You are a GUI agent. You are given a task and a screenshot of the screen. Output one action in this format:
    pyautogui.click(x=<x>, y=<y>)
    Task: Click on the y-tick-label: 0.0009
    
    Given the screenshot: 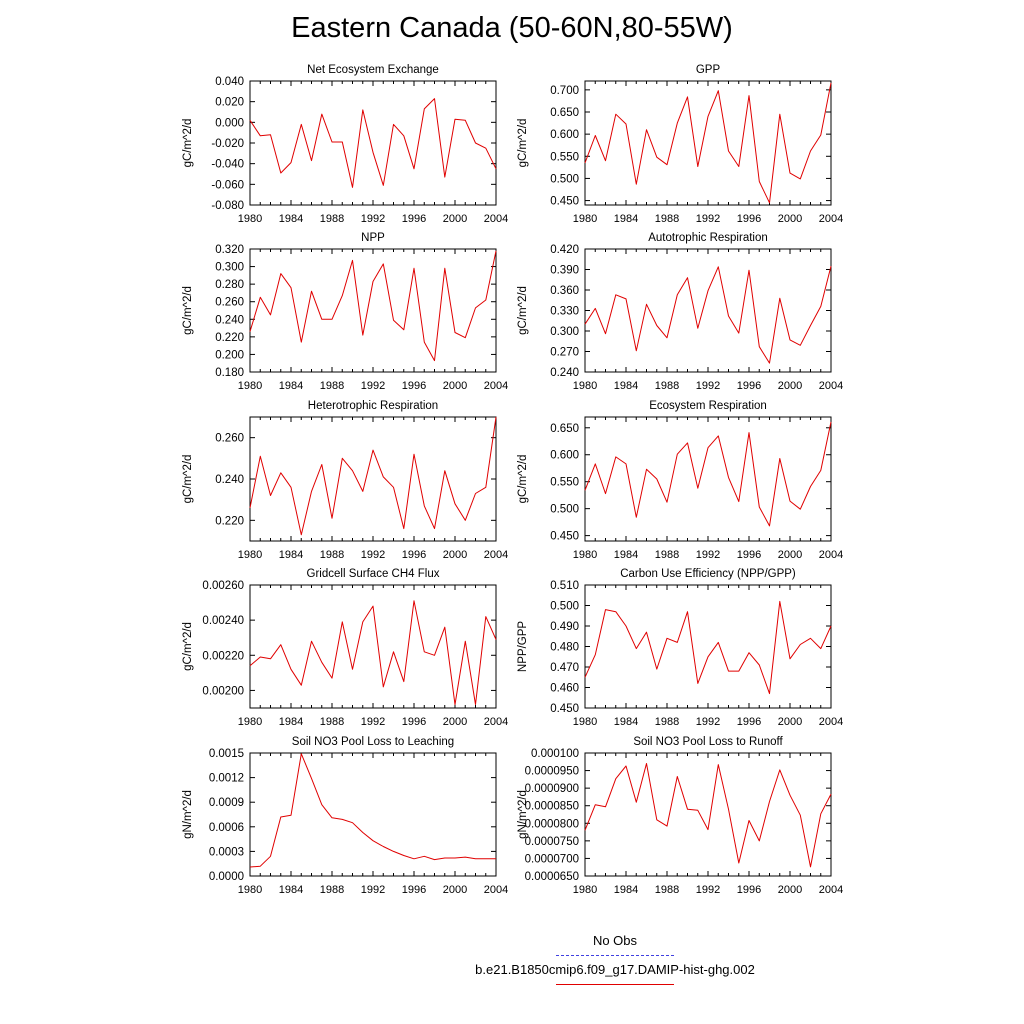 What is the action you would take?
    pyautogui.click(x=226, y=803)
    